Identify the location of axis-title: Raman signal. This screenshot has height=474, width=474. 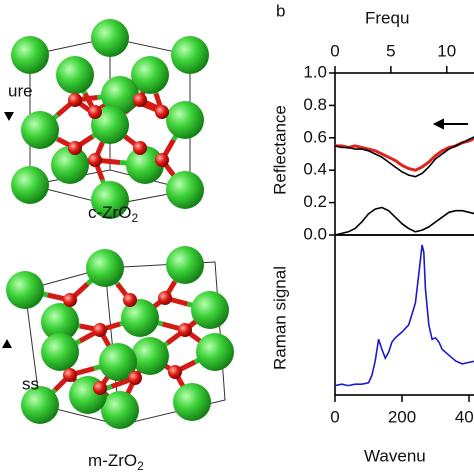
(279, 318).